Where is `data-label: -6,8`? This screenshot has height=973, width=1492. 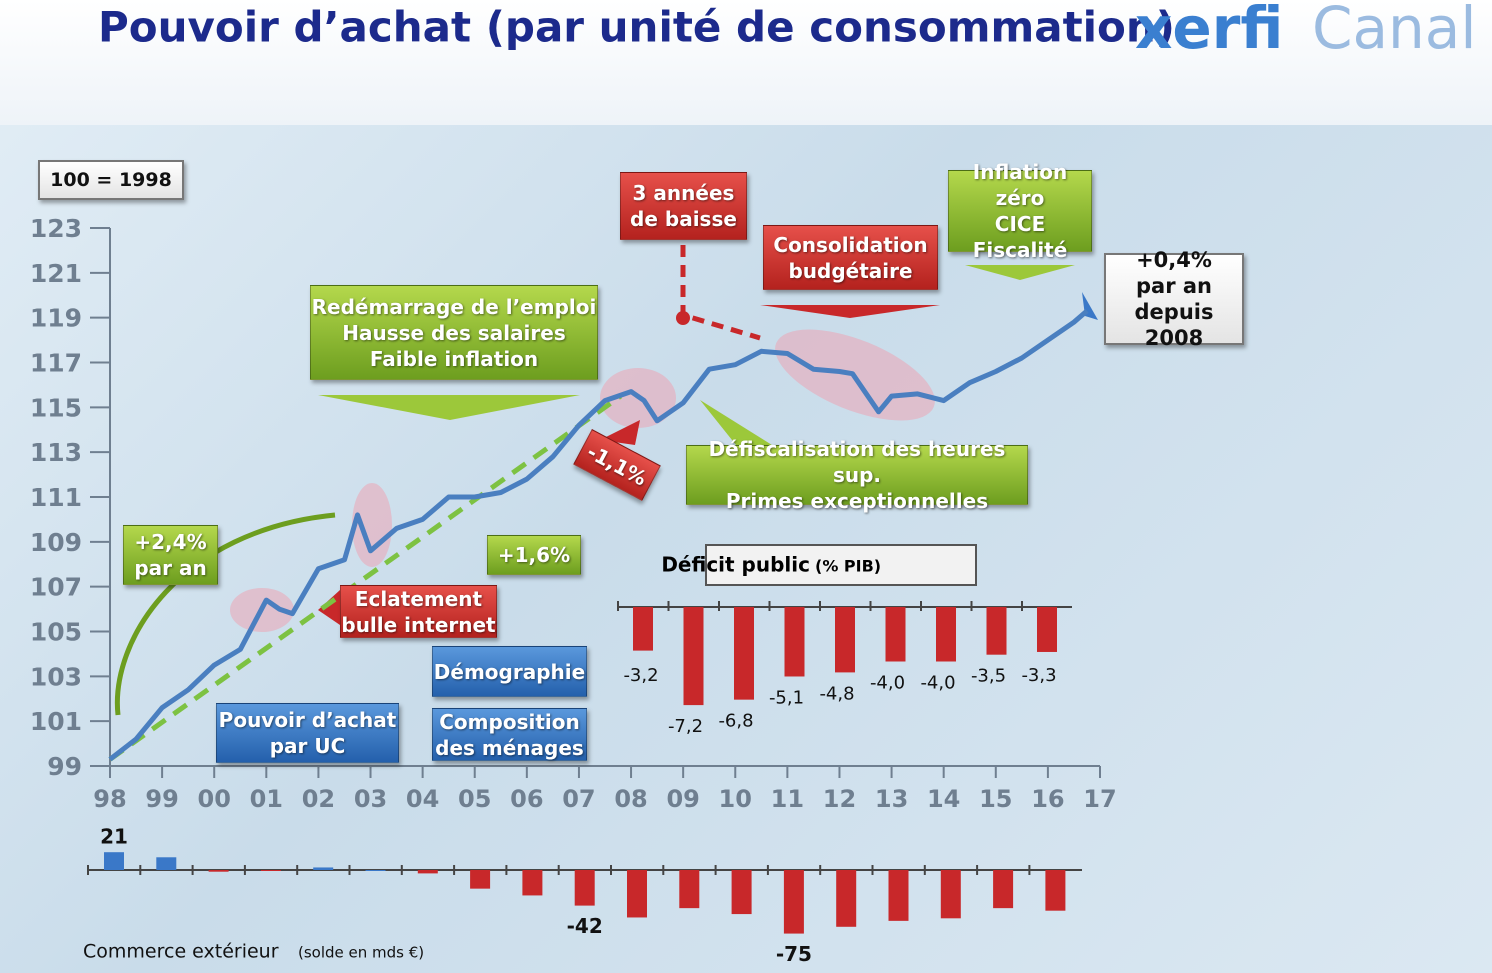
data-label: -6,8 is located at coordinates (735, 721).